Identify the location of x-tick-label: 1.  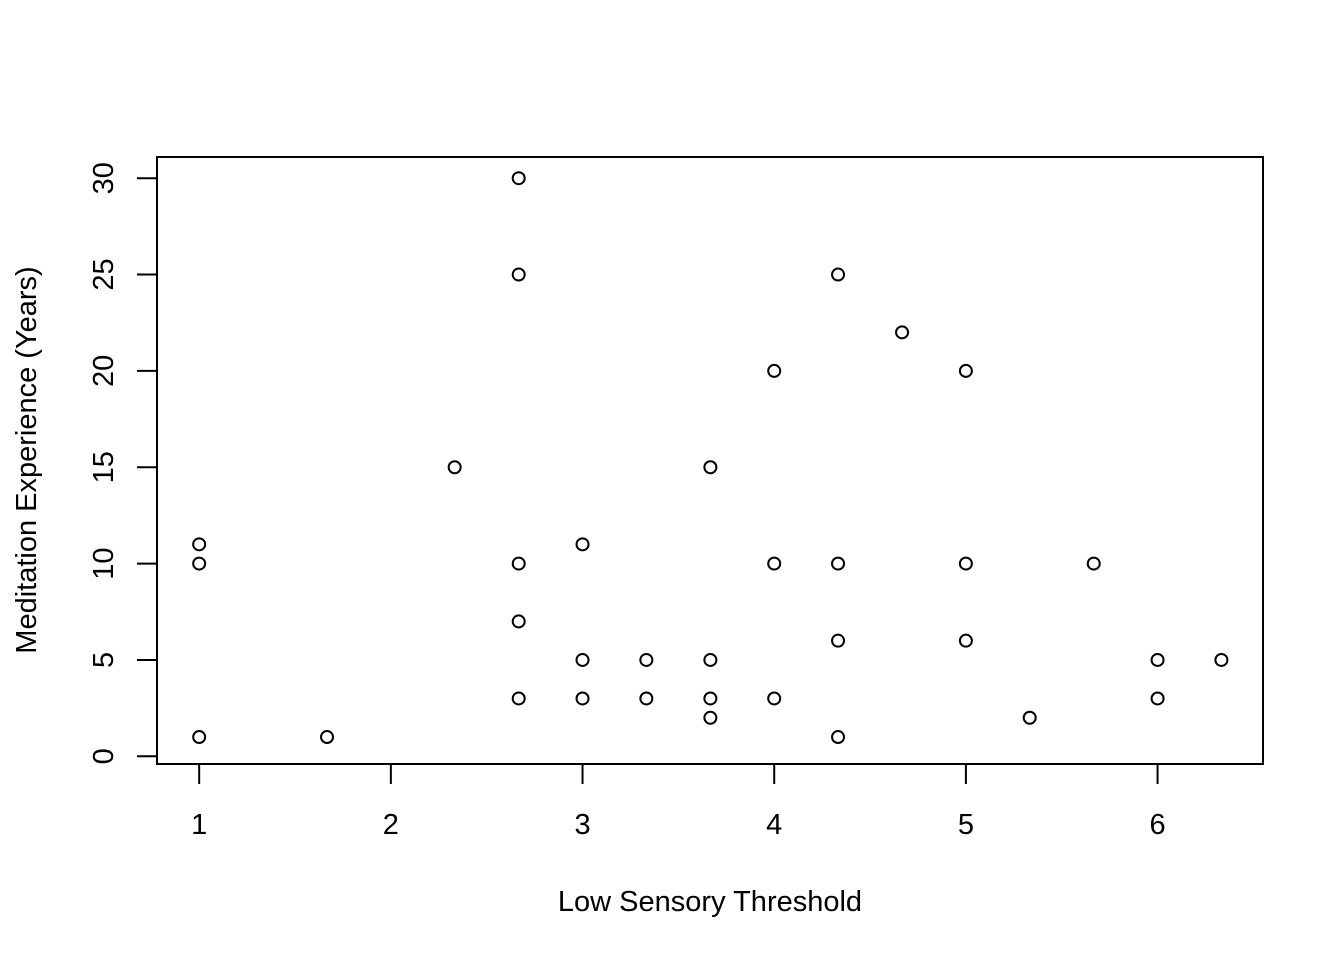
(199, 825).